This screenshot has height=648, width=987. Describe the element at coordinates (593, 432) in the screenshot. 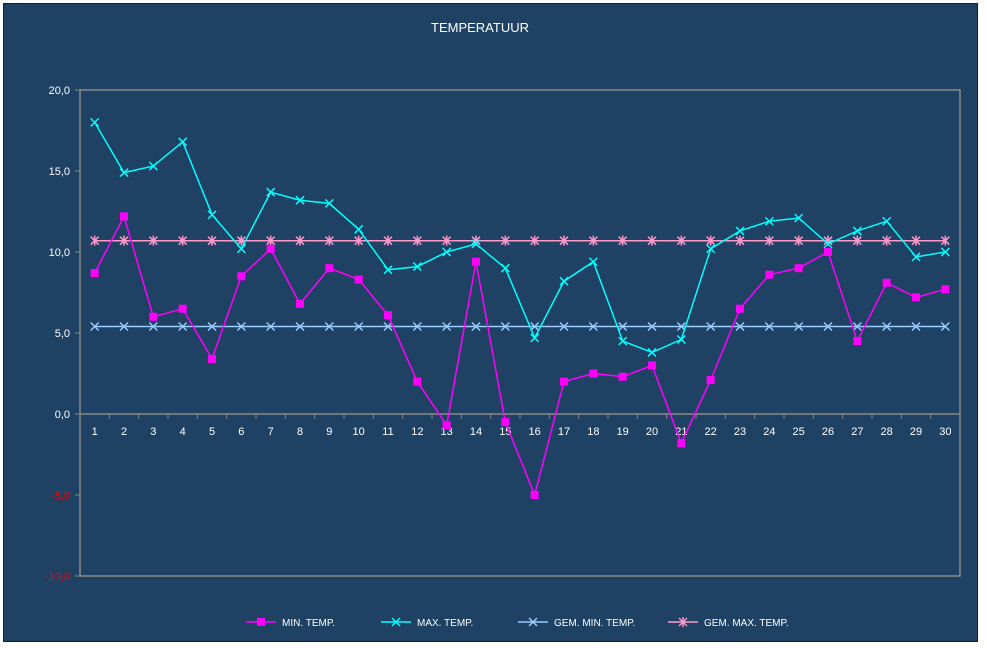

I see `x-tick-label: 18` at that location.